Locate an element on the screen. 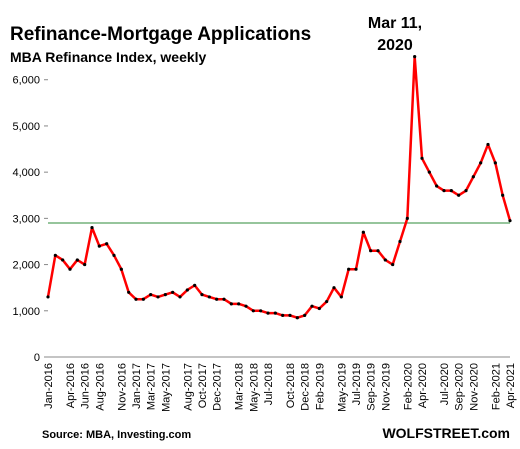  chart-title: Refinance-Mortgage Applications is located at coordinates (160, 34).